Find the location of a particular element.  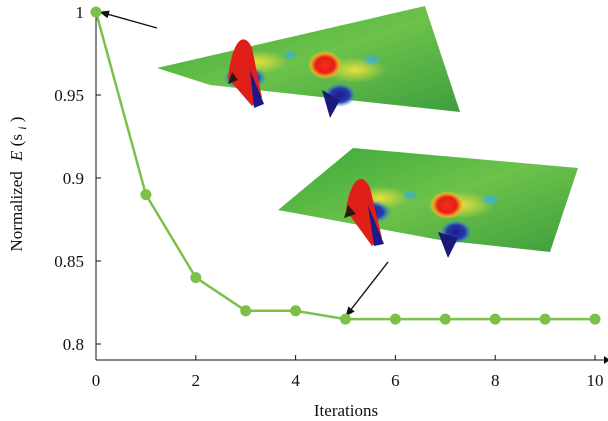

x-tick-label: 8 is located at coordinates (495, 380).